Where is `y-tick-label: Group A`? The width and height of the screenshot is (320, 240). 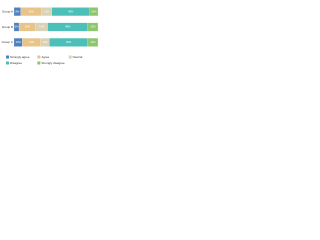
y-tick-label: Group A is located at coordinates (7, 11).